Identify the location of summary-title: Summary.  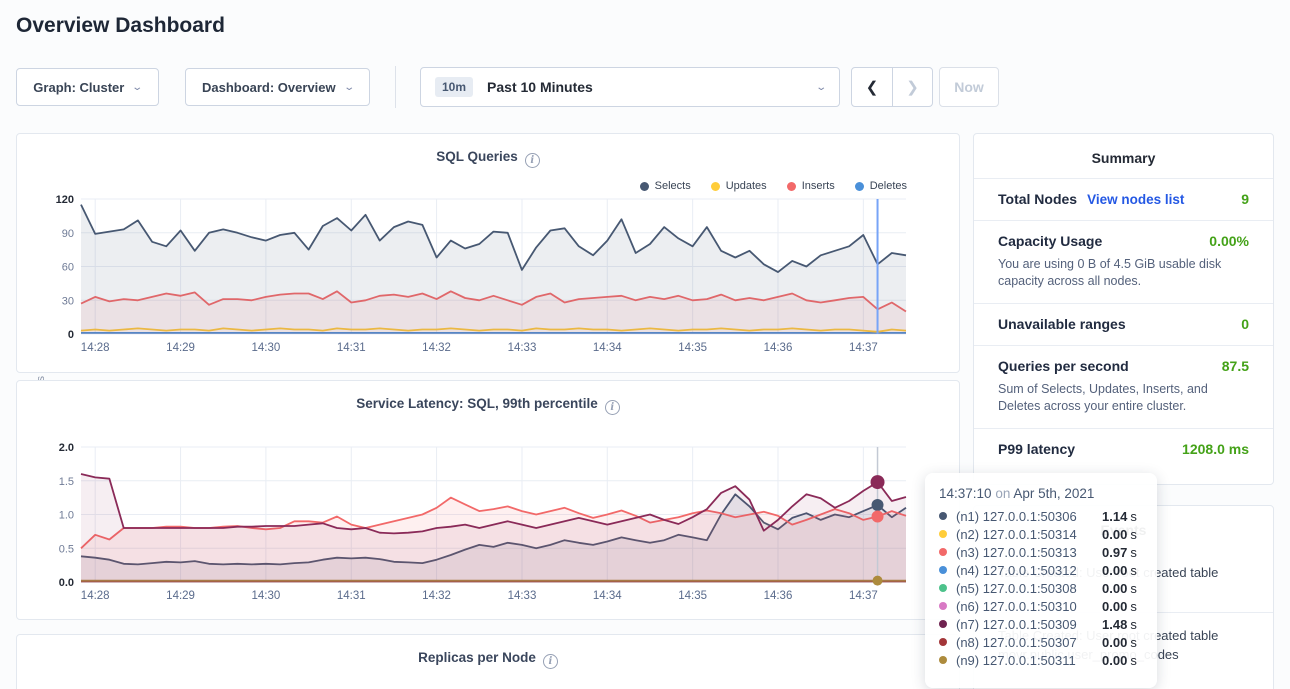
(1123, 158).